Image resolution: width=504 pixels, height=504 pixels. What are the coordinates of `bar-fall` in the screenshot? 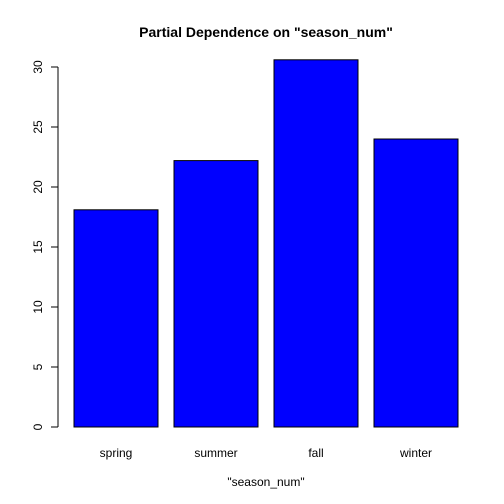 It's located at (316, 243).